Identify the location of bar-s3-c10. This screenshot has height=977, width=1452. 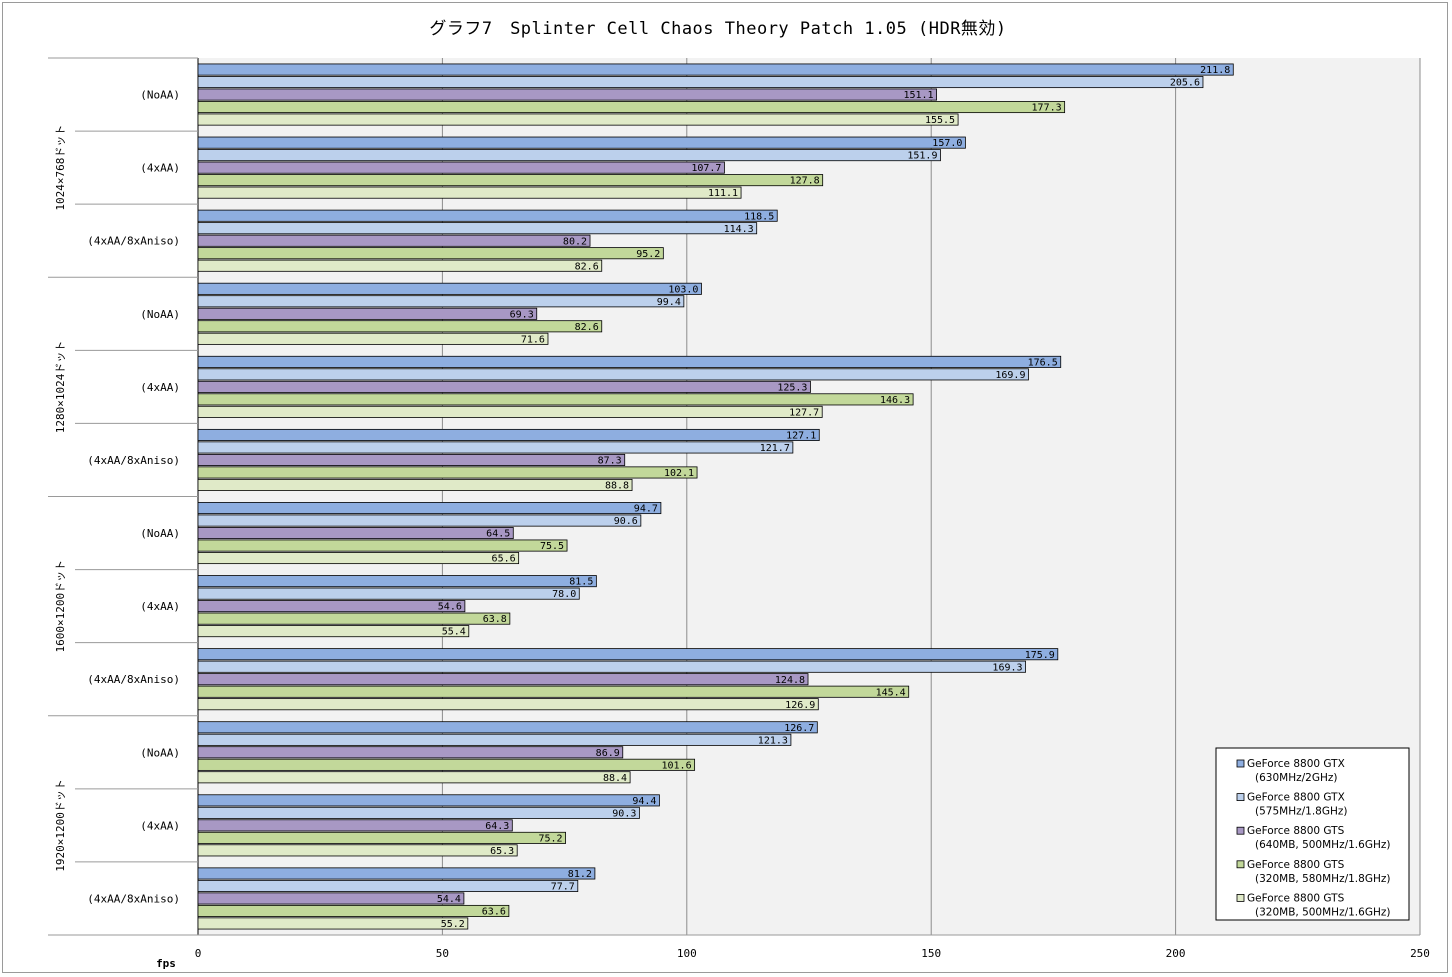
(381, 837).